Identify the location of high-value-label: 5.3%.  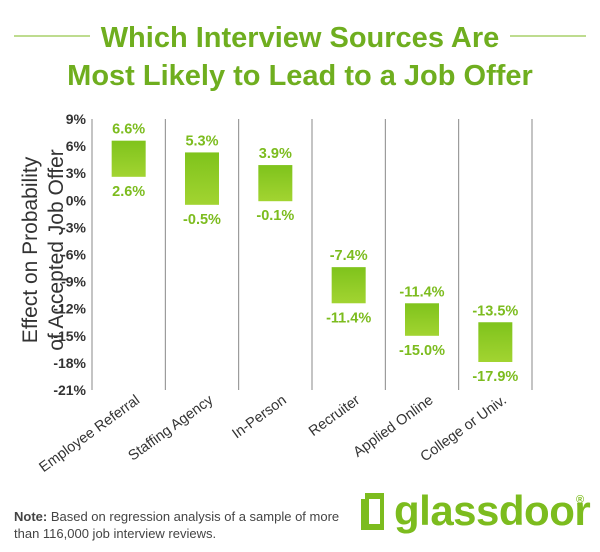
(201, 141).